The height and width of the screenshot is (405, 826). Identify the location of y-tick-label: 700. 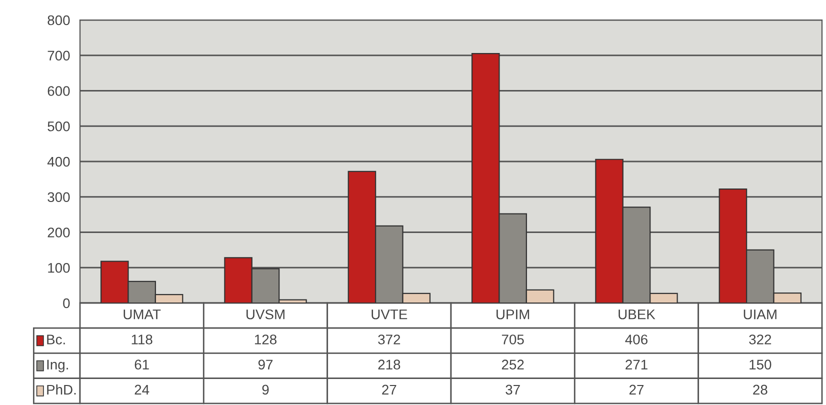
(59, 55).